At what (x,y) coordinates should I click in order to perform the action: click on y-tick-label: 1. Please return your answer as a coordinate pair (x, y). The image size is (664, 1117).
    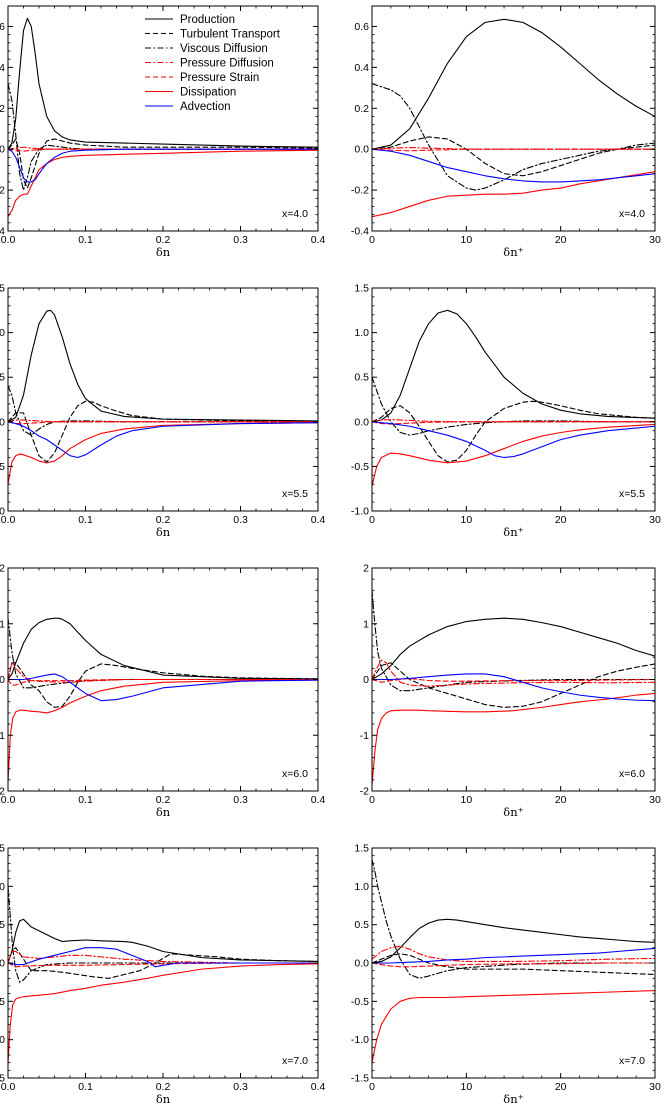
    Looking at the image, I should click on (366, 624).